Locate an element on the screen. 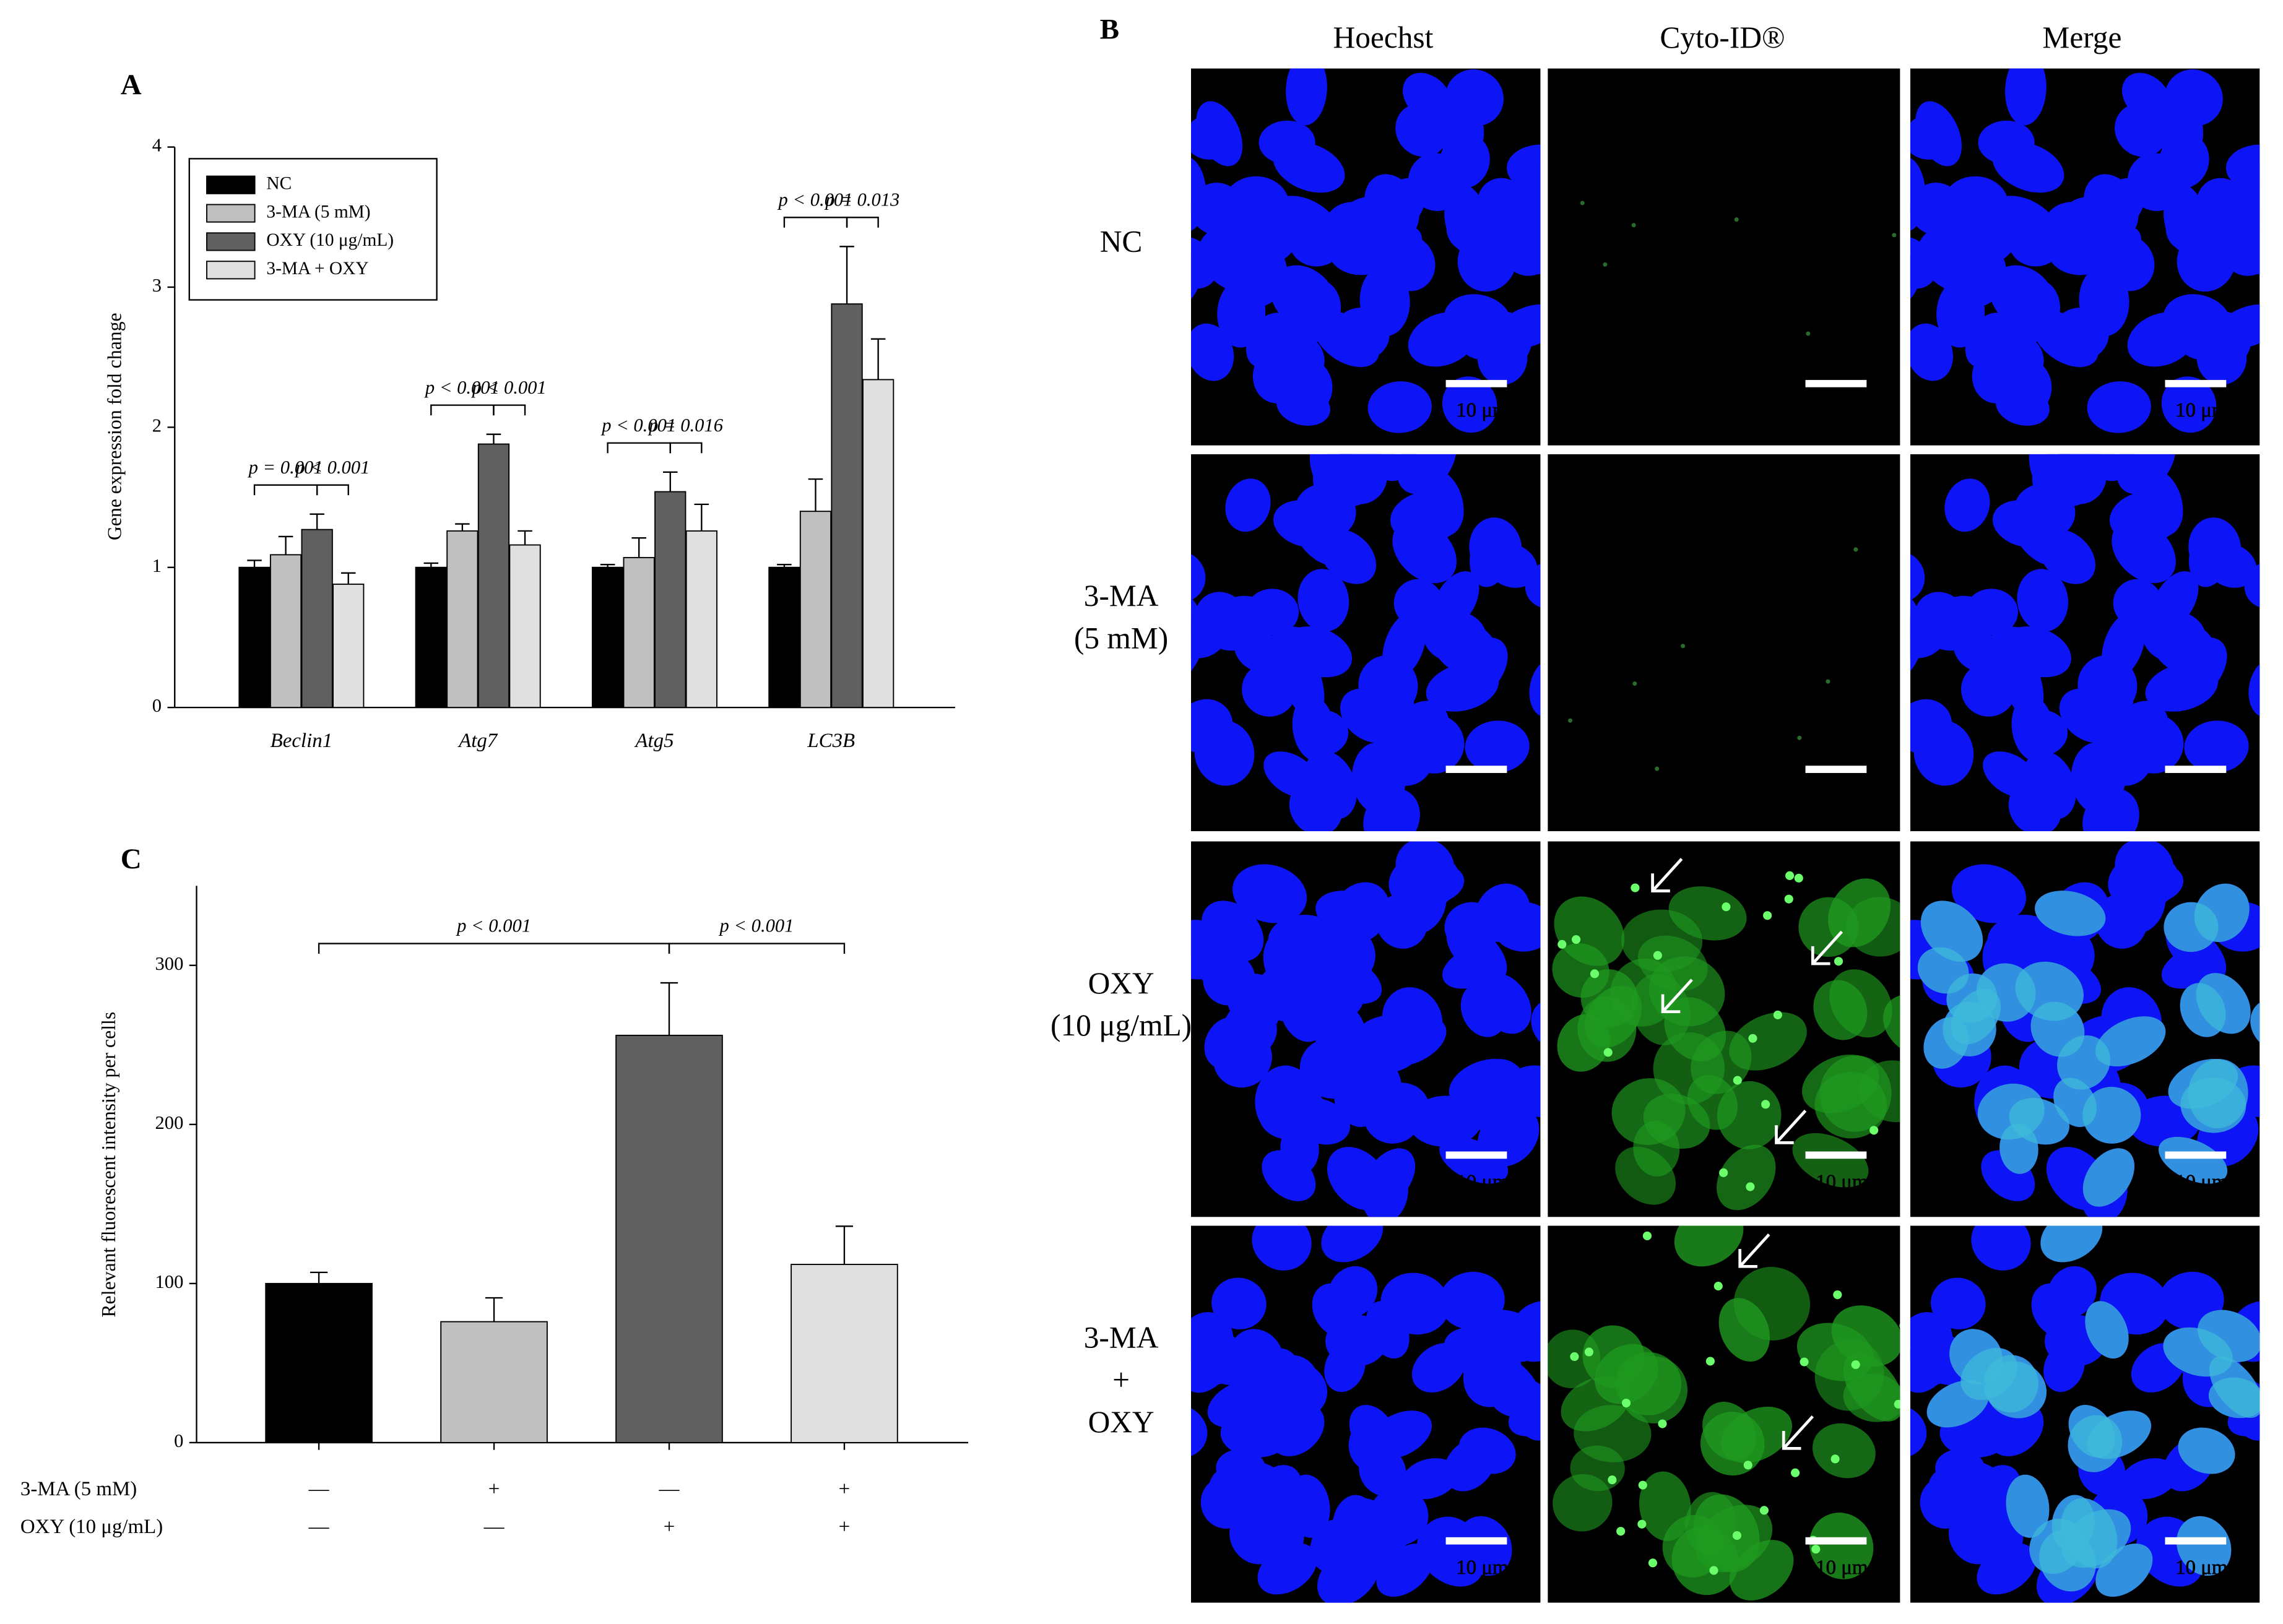 The image size is (2283, 1624). x-tick-label: Beclin1 is located at coordinates (302, 741).